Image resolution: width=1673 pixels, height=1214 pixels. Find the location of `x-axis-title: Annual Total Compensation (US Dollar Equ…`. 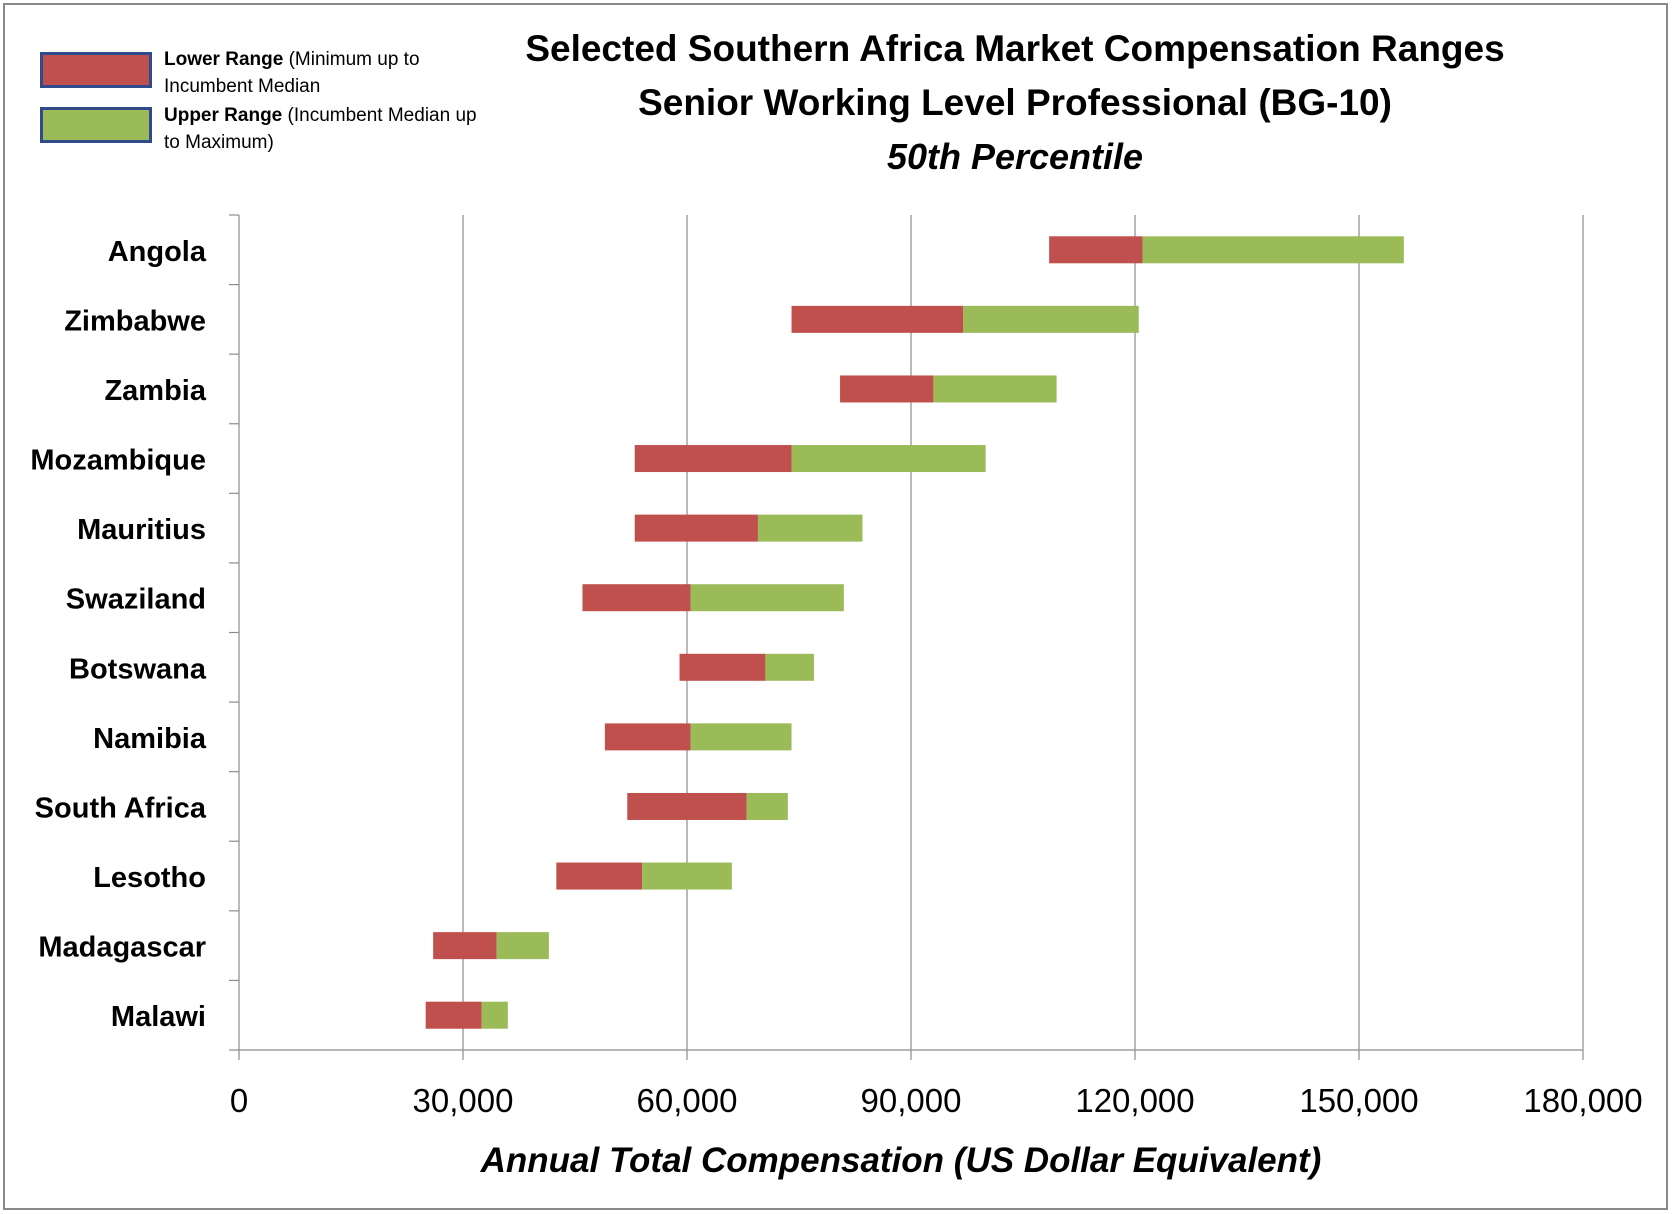

x-axis-title: Annual Total Compensation (US Dollar Equ… is located at coordinates (901, 1160).